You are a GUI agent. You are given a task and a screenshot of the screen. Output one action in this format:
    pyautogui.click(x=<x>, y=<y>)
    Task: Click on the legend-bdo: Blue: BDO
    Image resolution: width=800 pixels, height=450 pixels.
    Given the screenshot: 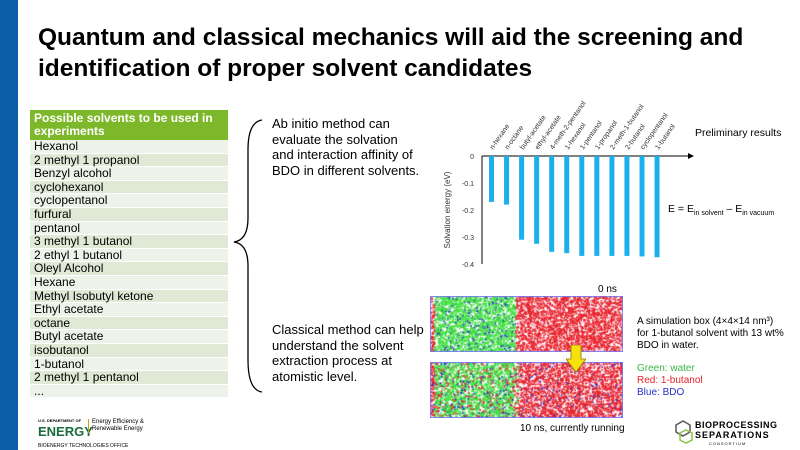 What is the action you would take?
    pyautogui.click(x=661, y=392)
    